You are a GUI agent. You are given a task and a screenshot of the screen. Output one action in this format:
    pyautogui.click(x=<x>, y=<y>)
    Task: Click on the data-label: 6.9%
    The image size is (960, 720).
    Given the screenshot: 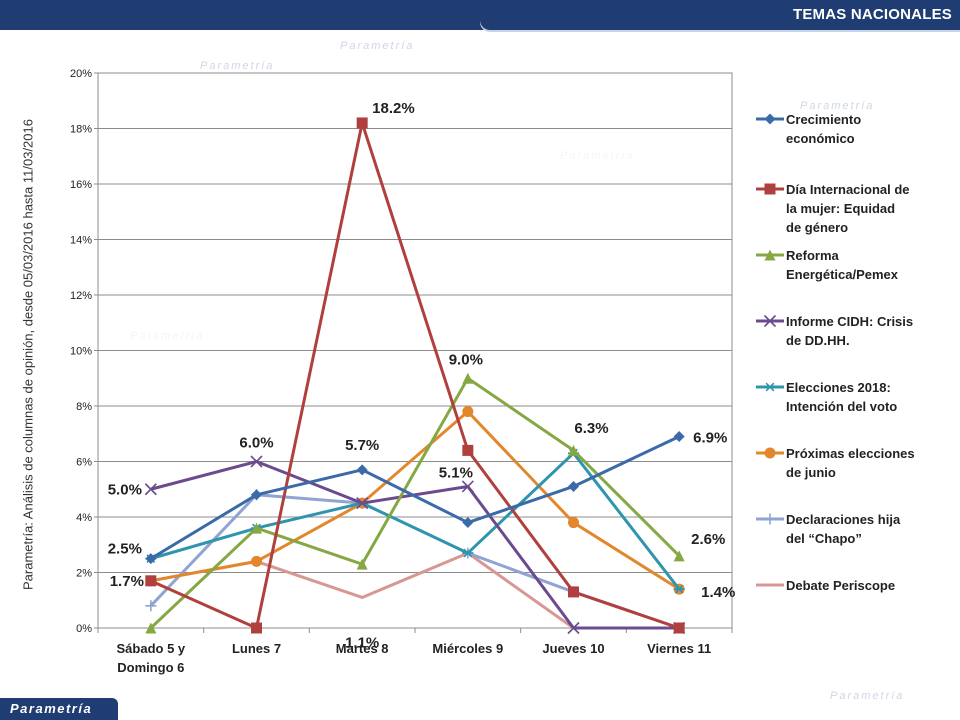 What is the action you would take?
    pyautogui.click(x=710, y=438)
    